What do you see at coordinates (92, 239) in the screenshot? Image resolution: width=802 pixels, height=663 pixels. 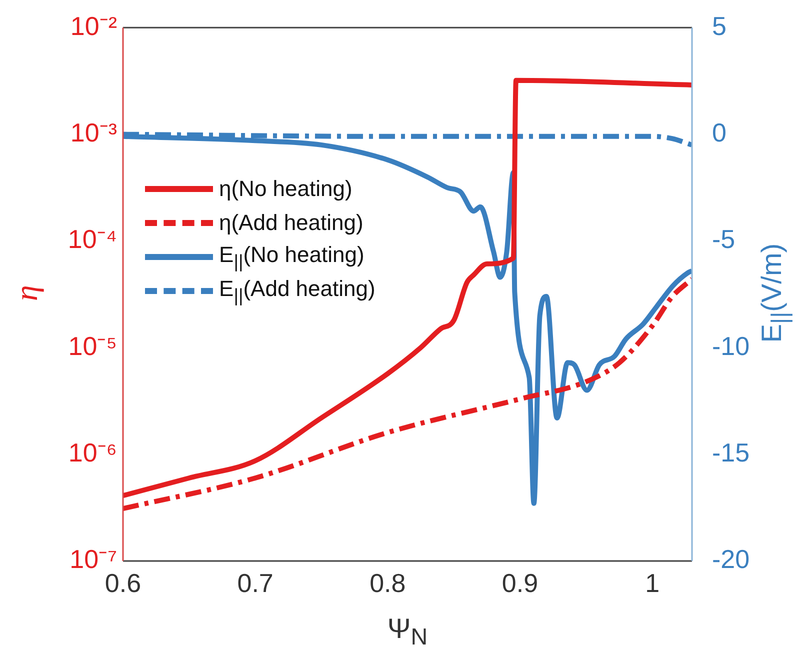 I see `y-tick-label: 10⁻⁴` at bounding box center [92, 239].